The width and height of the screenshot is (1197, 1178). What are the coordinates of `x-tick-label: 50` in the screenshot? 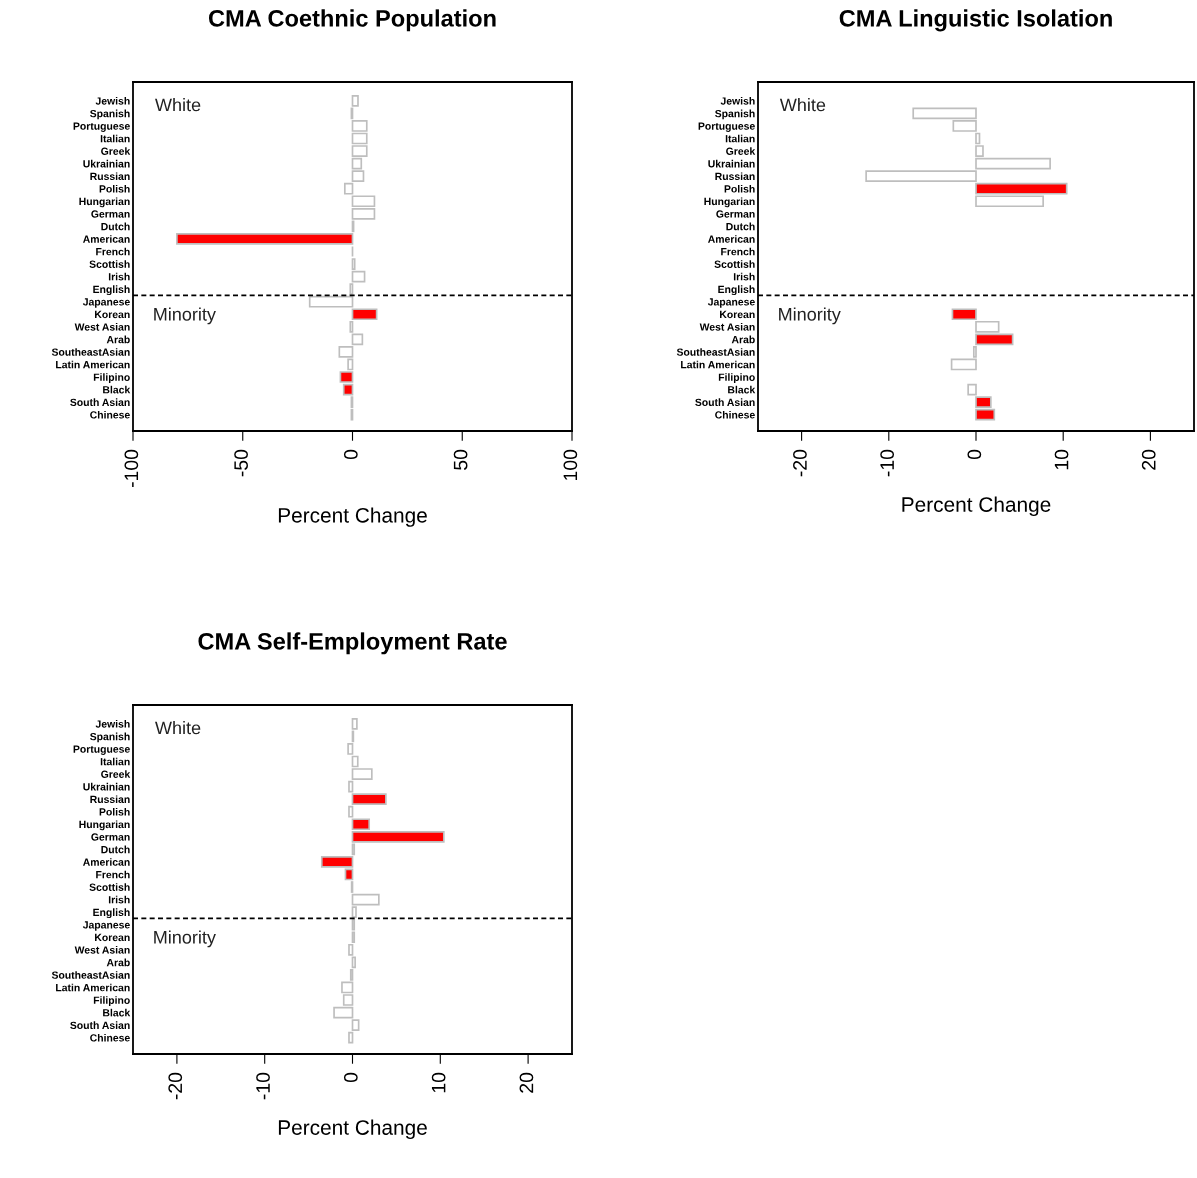 It's located at (460, 459).